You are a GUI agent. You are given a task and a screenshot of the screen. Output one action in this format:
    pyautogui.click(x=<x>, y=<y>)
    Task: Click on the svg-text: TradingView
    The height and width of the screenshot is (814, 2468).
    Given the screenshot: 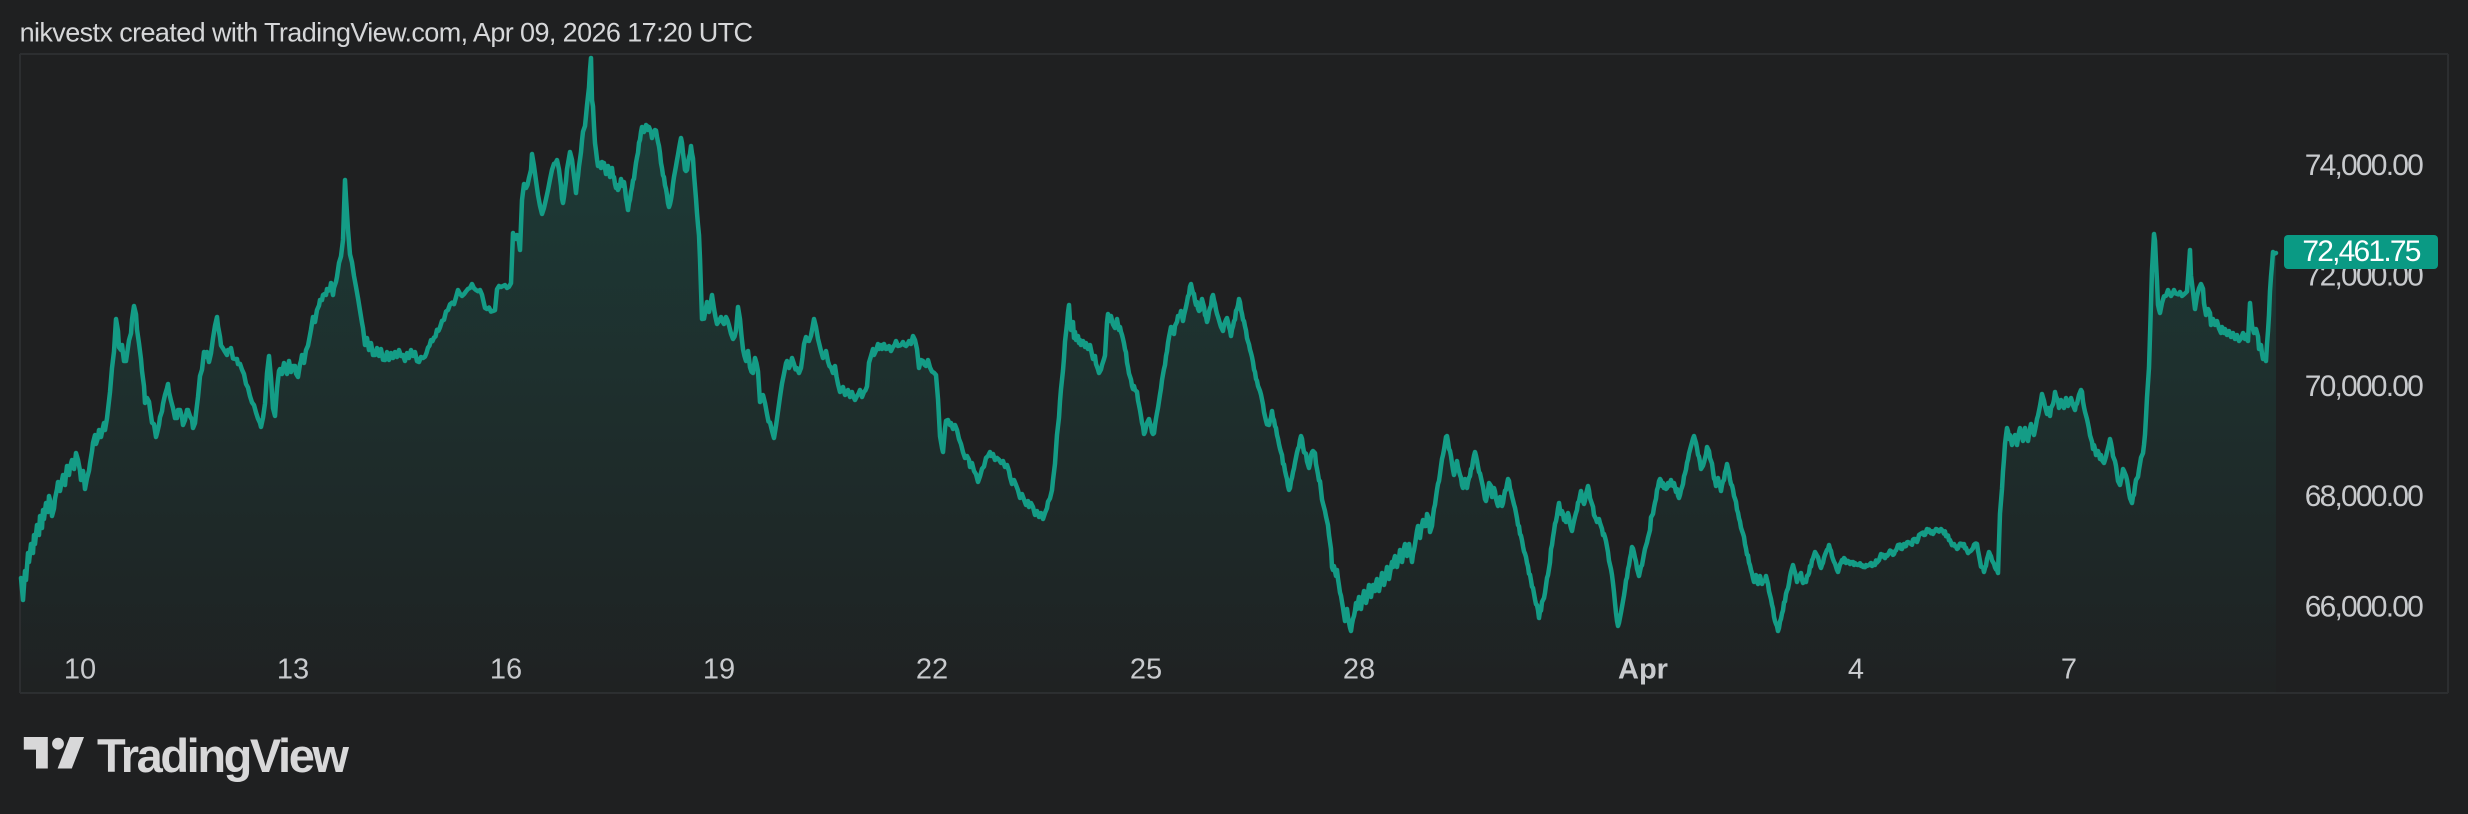 What is the action you would take?
    pyautogui.click(x=223, y=755)
    